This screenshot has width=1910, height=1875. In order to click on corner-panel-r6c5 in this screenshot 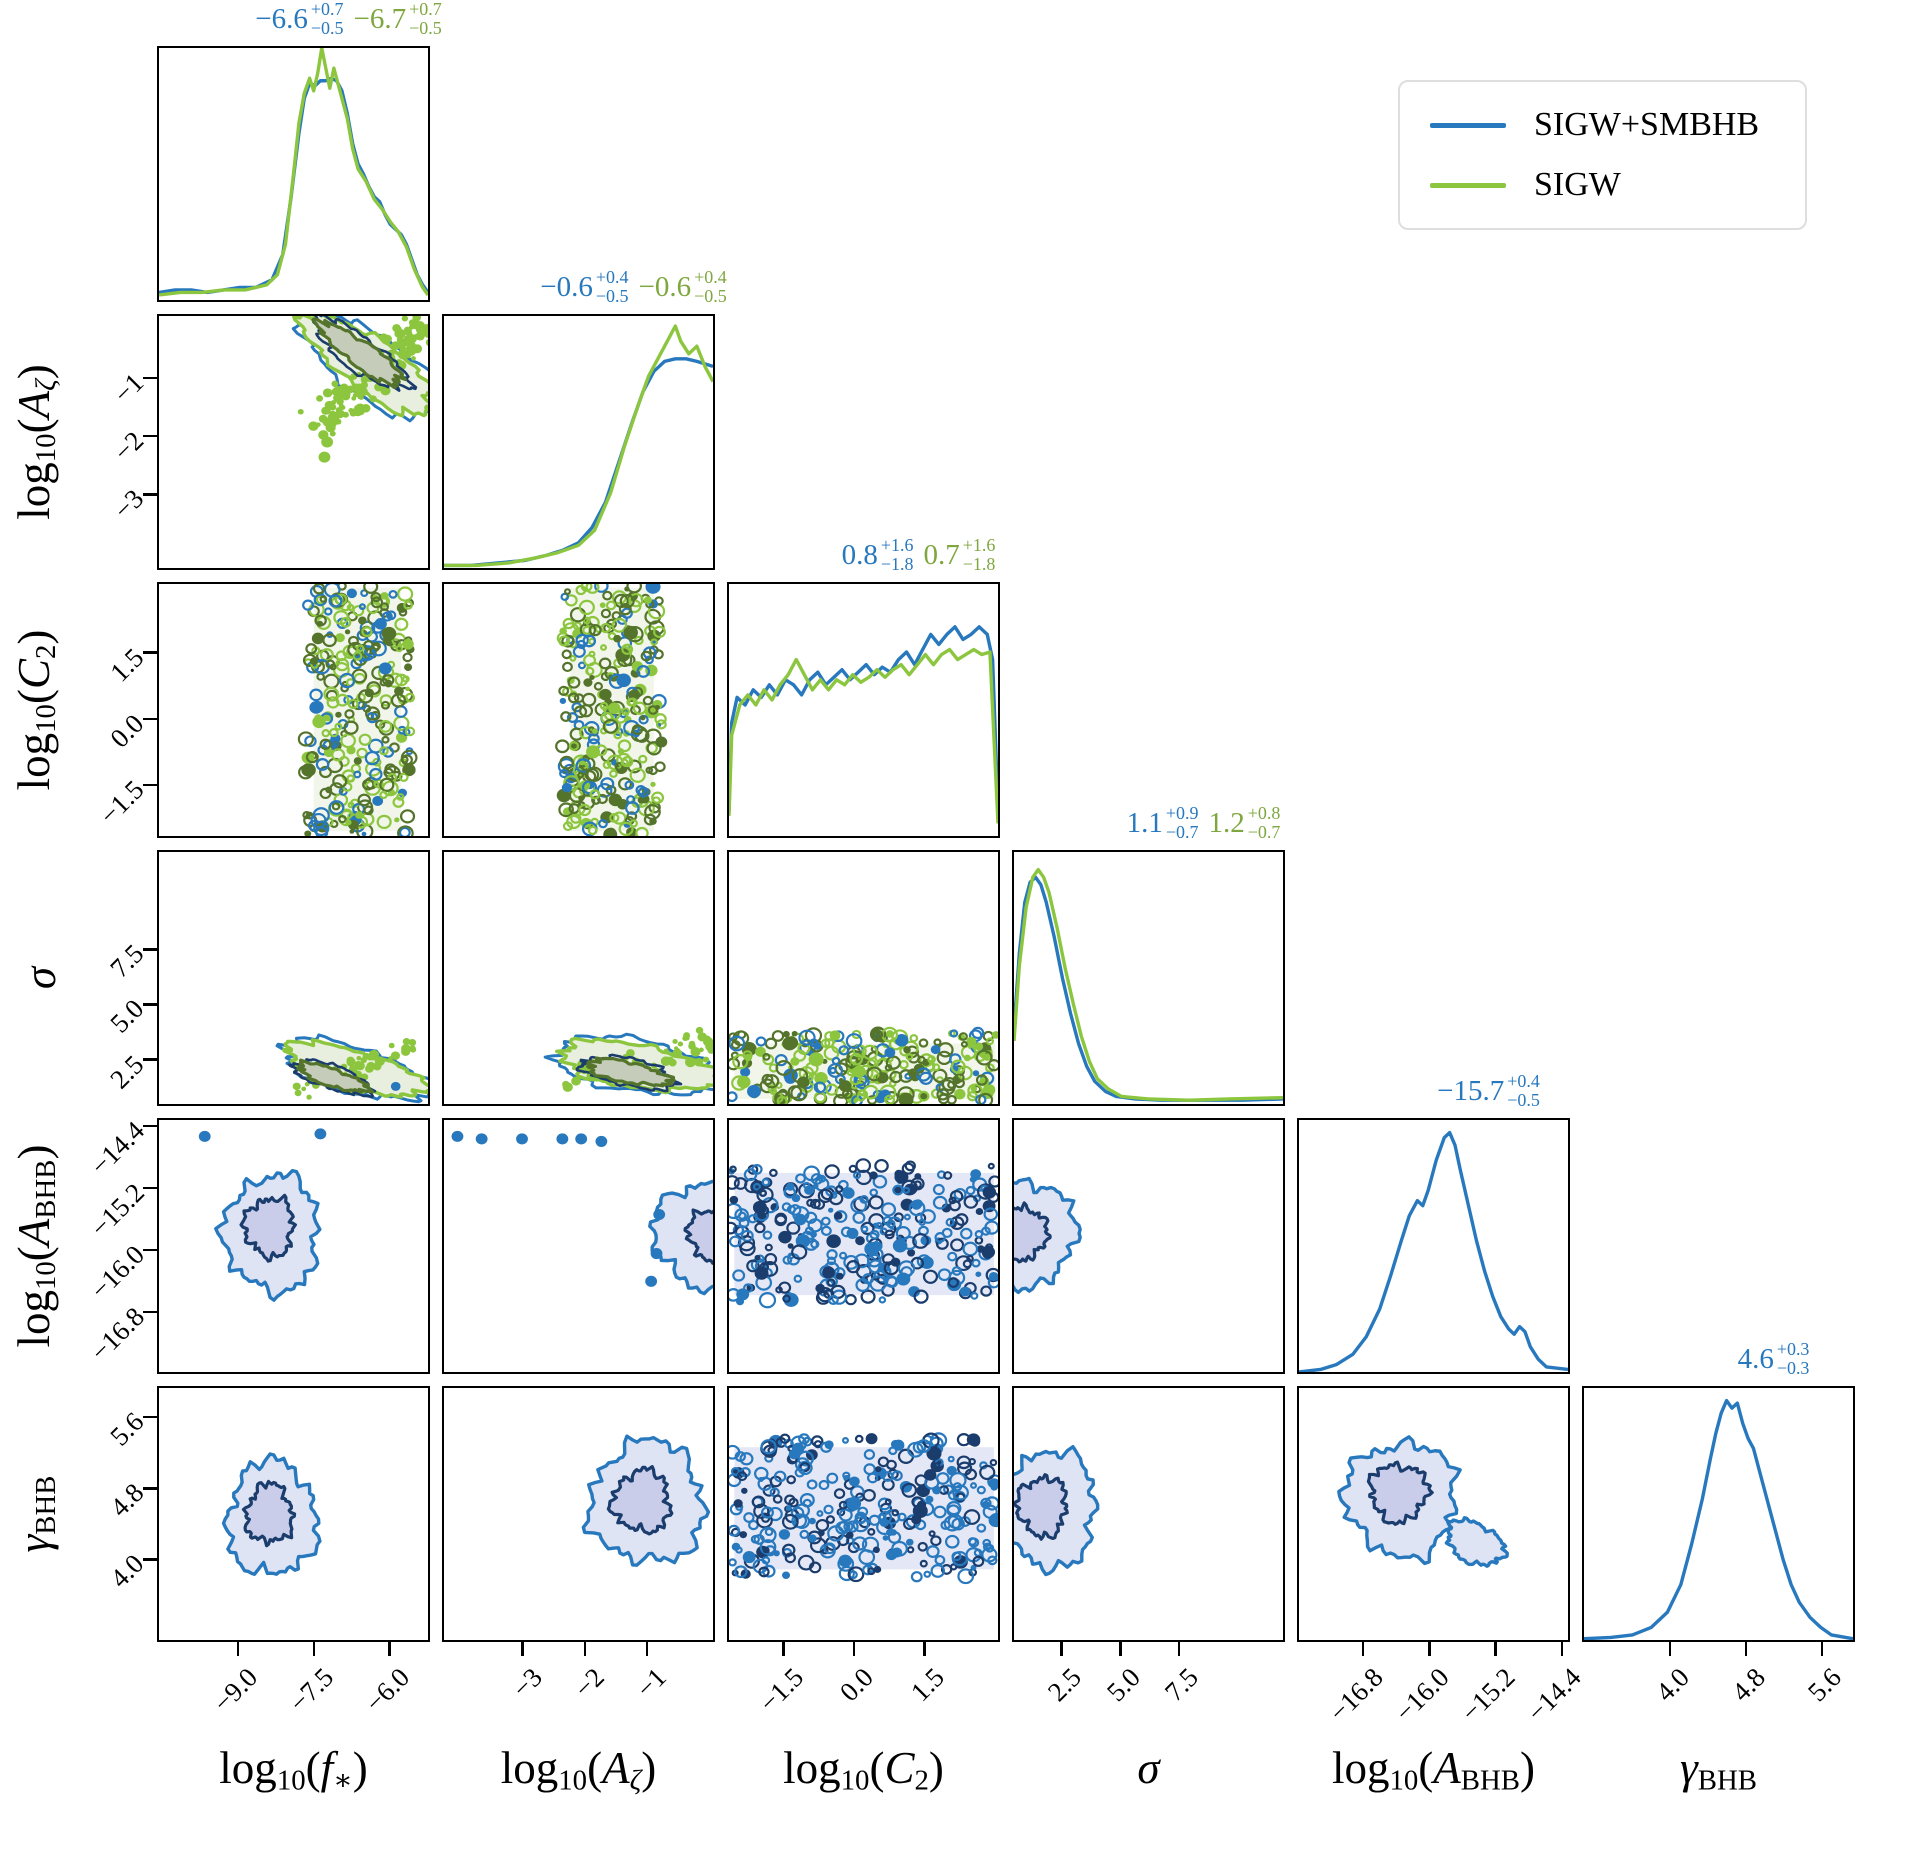, I will do `click(1433, 1514)`.